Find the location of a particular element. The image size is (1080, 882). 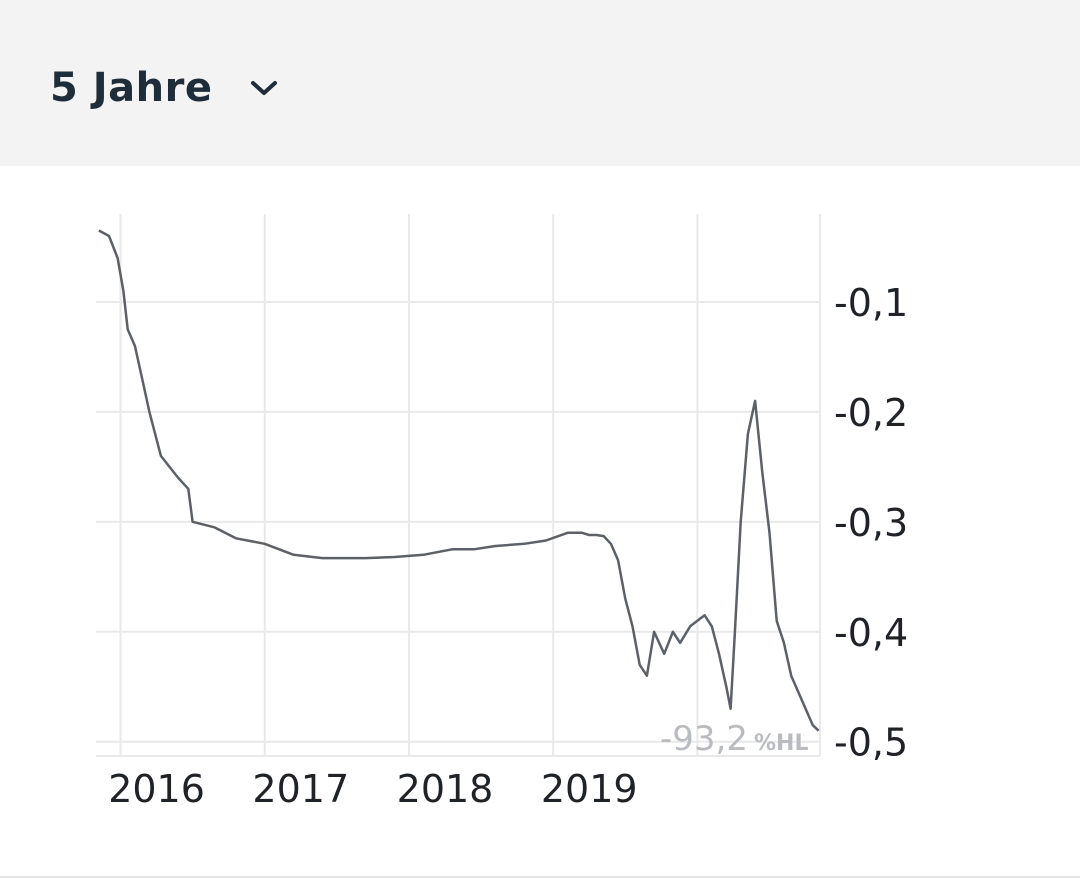

y-tick-label: -0,5 is located at coordinates (871, 743).